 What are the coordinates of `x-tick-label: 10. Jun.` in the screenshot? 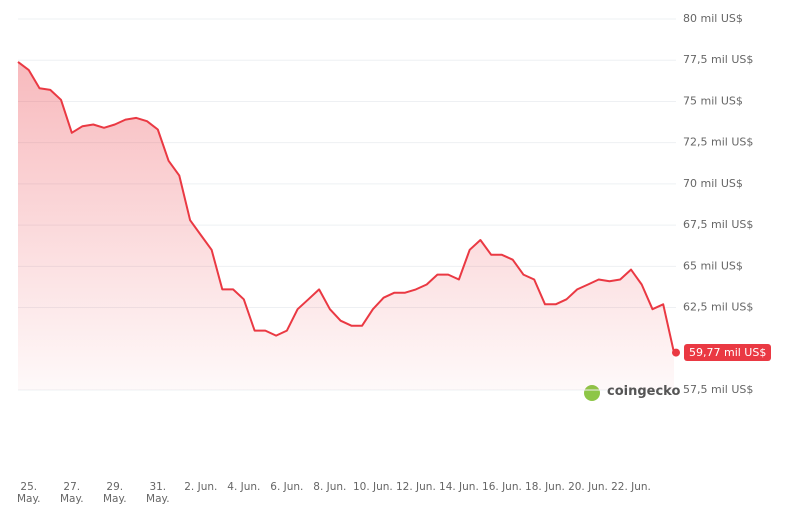 It's located at (372, 487).